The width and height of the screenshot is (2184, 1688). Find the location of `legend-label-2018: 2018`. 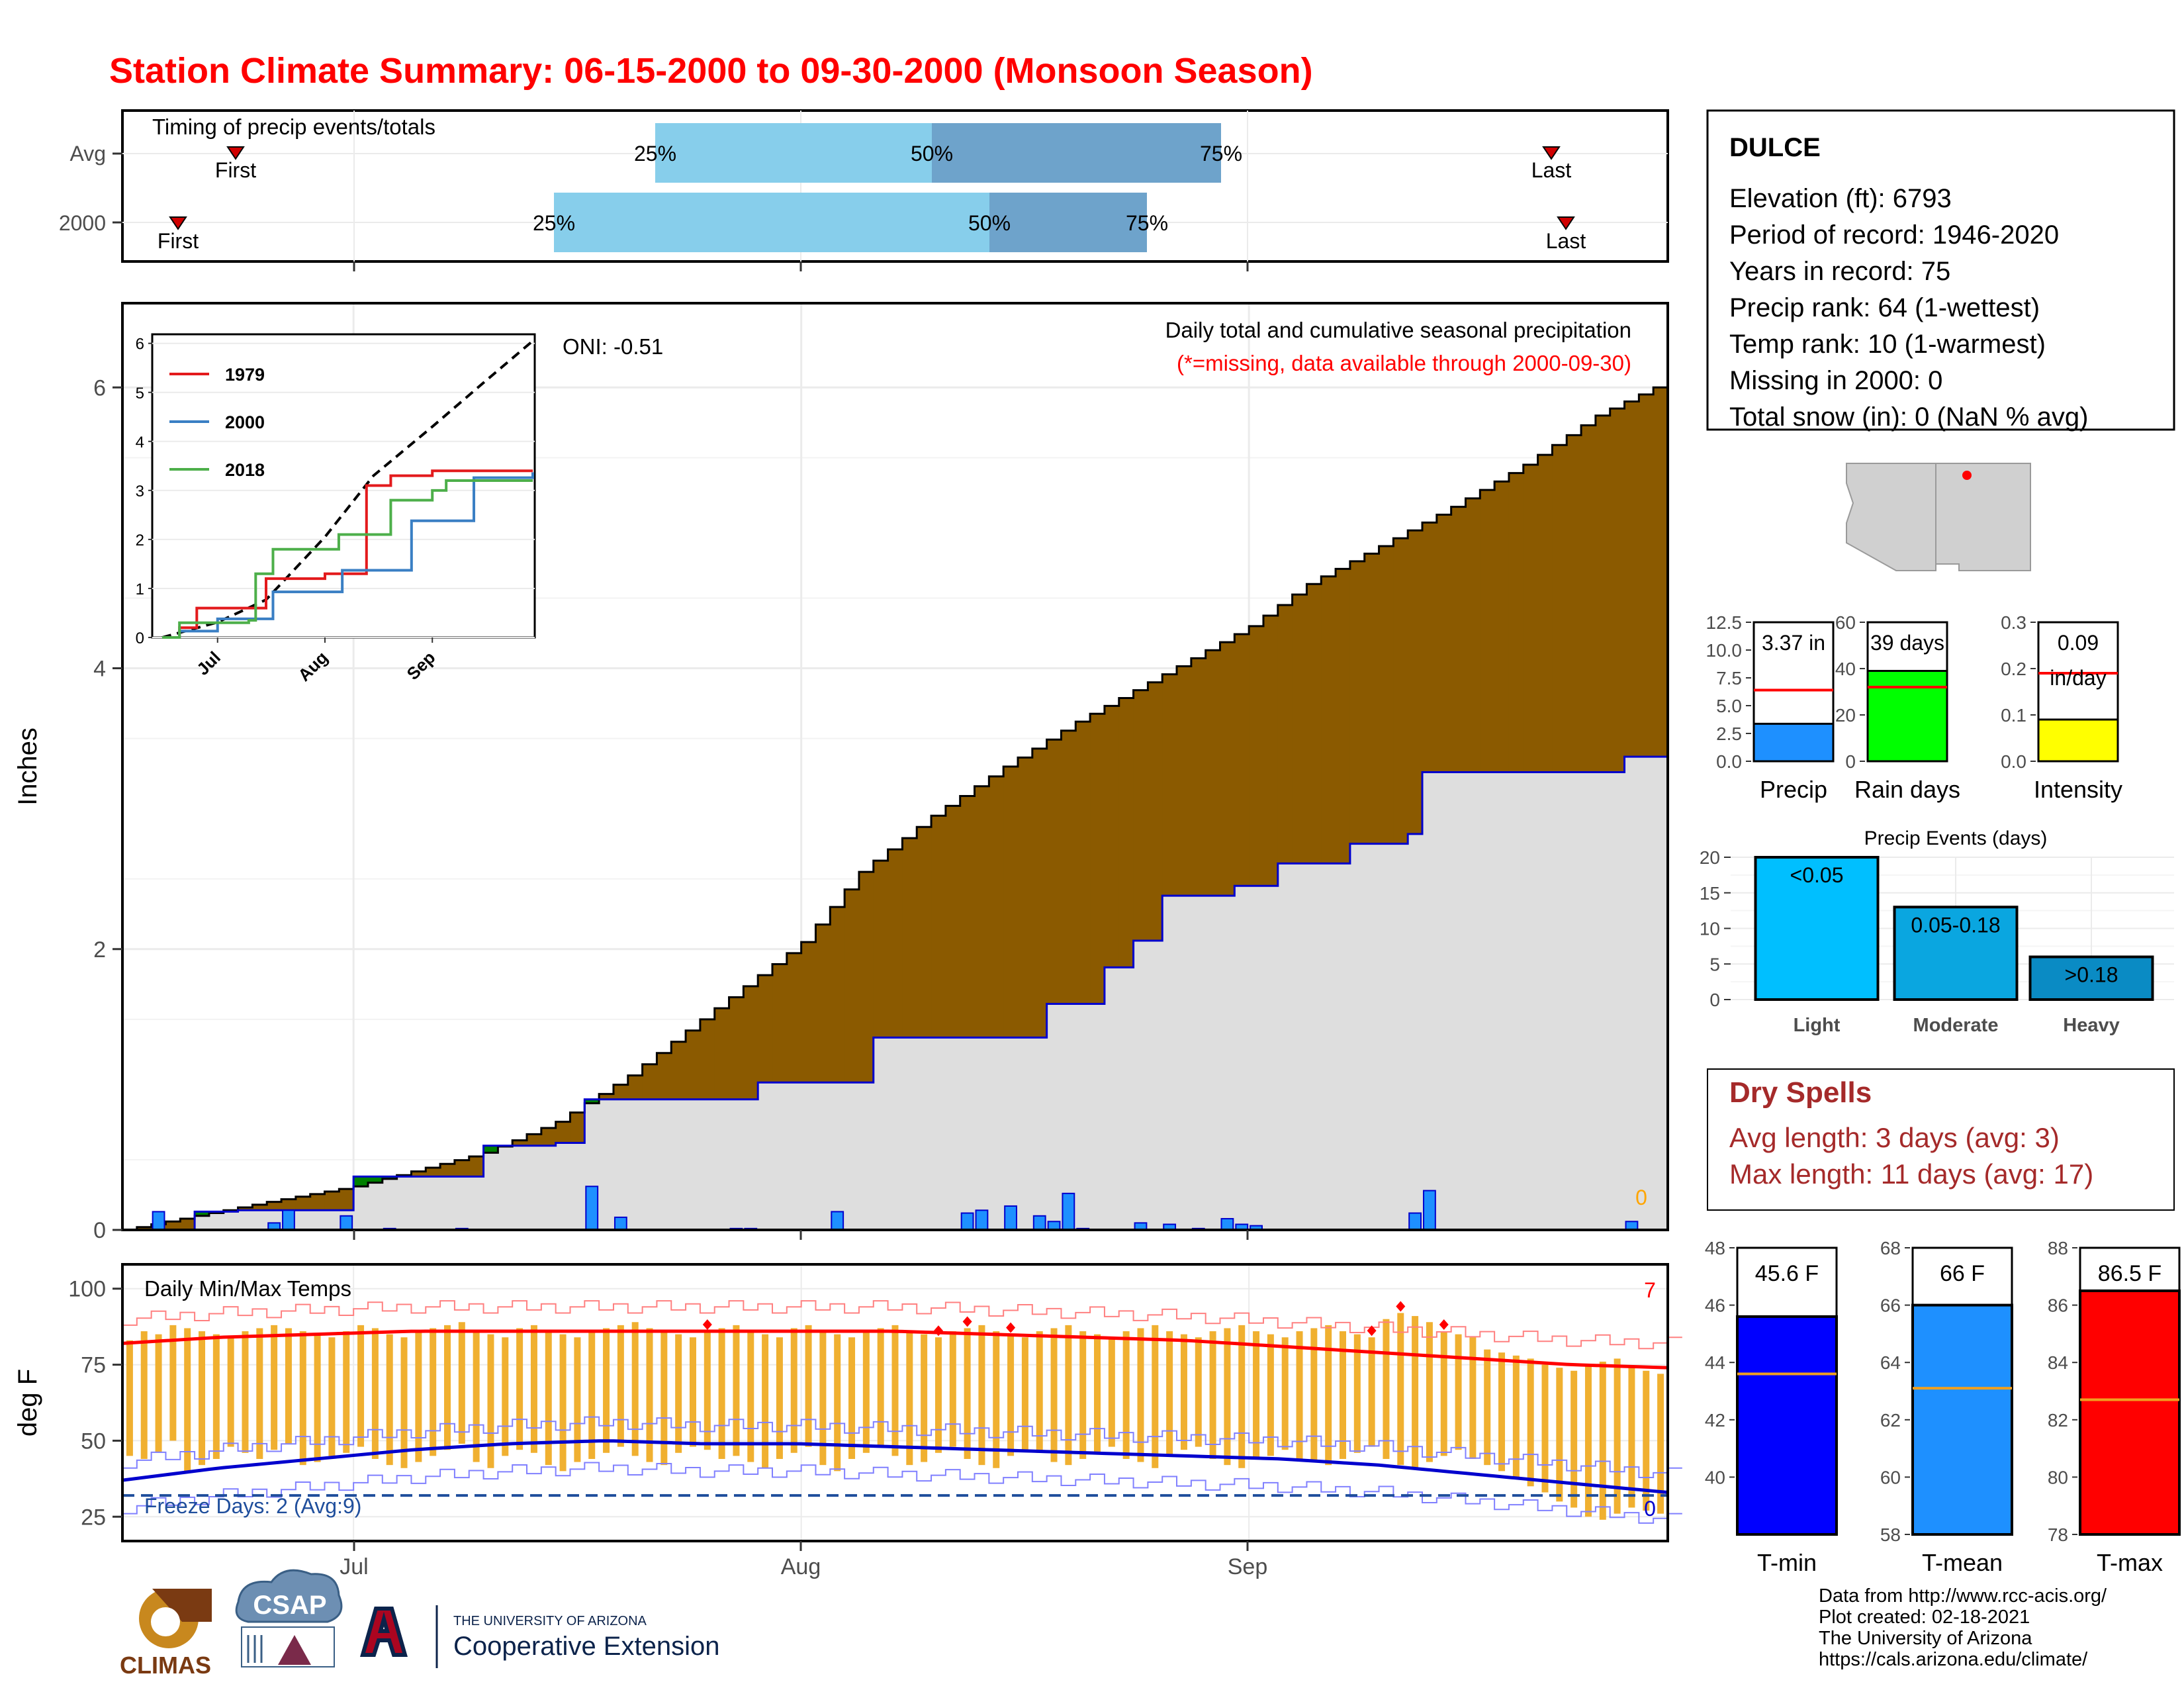

legend-label-2018: 2018 is located at coordinates (245, 470).